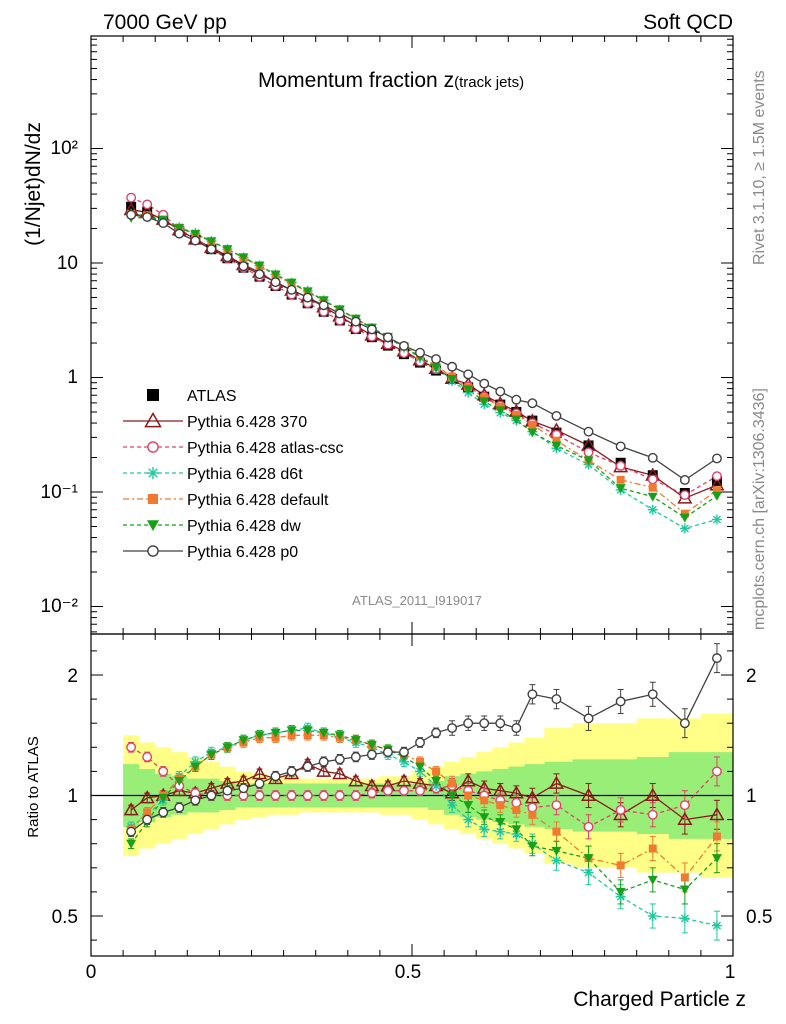 This screenshot has width=786, height=1024. Describe the element at coordinates (153, 395) in the screenshot. I see `legend-symbol-atlas` at that location.